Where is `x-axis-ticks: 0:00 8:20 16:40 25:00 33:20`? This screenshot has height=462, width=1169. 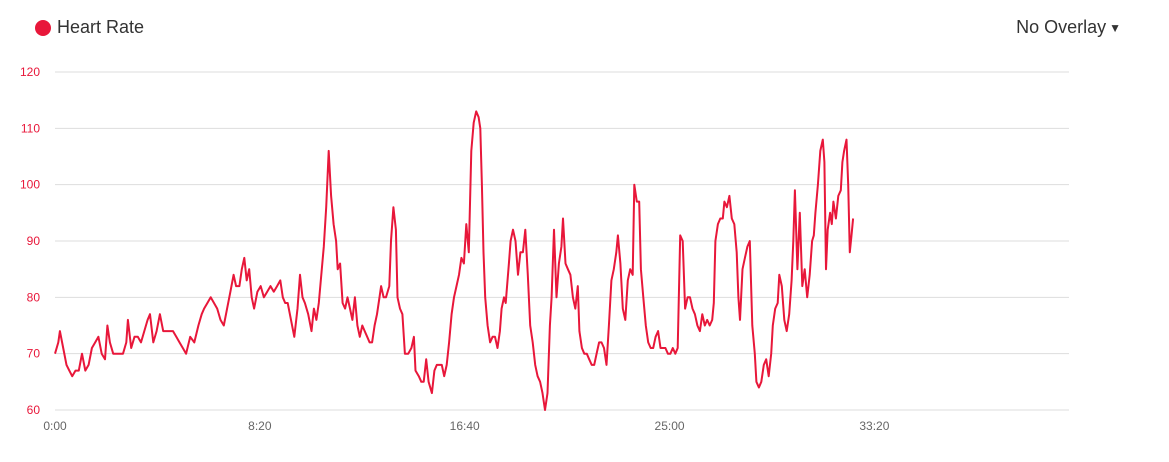
x-axis-ticks: 0:00 8:20 16:40 25:00 33:20 is located at coordinates (466, 426).